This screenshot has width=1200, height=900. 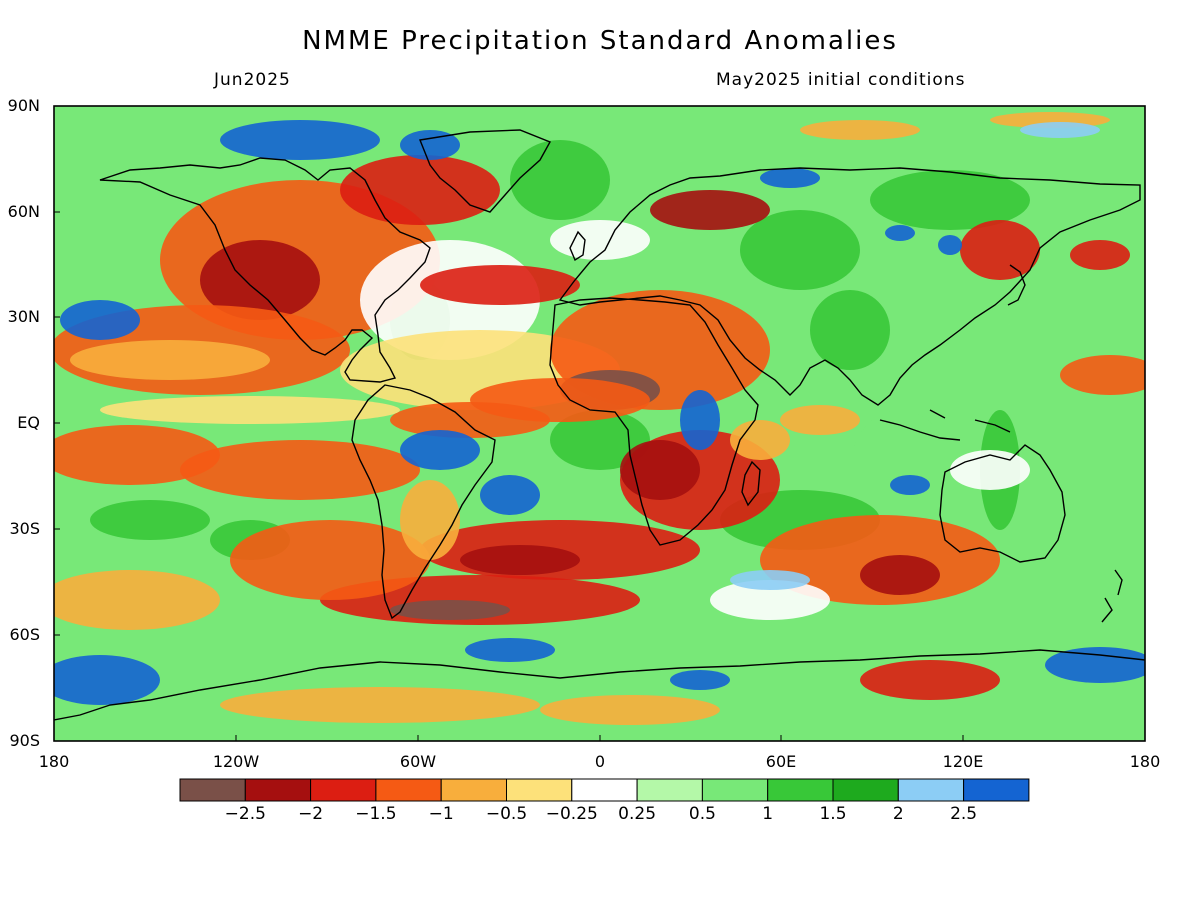 What do you see at coordinates (506, 814) in the screenshot?
I see `colorbar-label: −0.5` at bounding box center [506, 814].